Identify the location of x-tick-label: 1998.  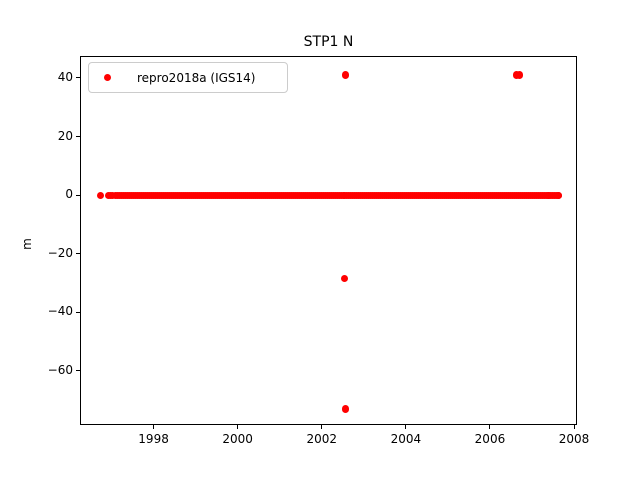
(153, 439).